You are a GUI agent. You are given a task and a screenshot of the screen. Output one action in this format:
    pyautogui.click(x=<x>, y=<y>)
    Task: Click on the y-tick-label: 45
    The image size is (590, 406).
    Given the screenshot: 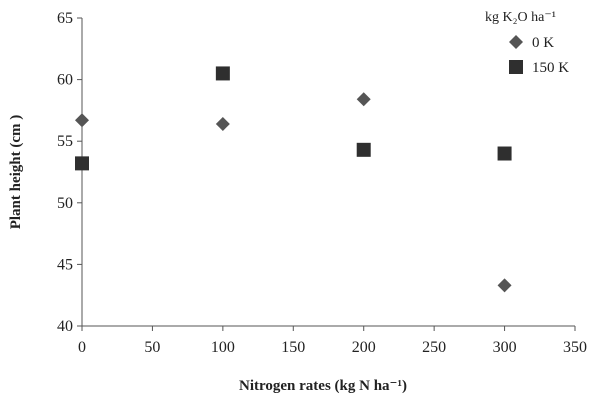 What is the action you would take?
    pyautogui.click(x=65, y=264)
    